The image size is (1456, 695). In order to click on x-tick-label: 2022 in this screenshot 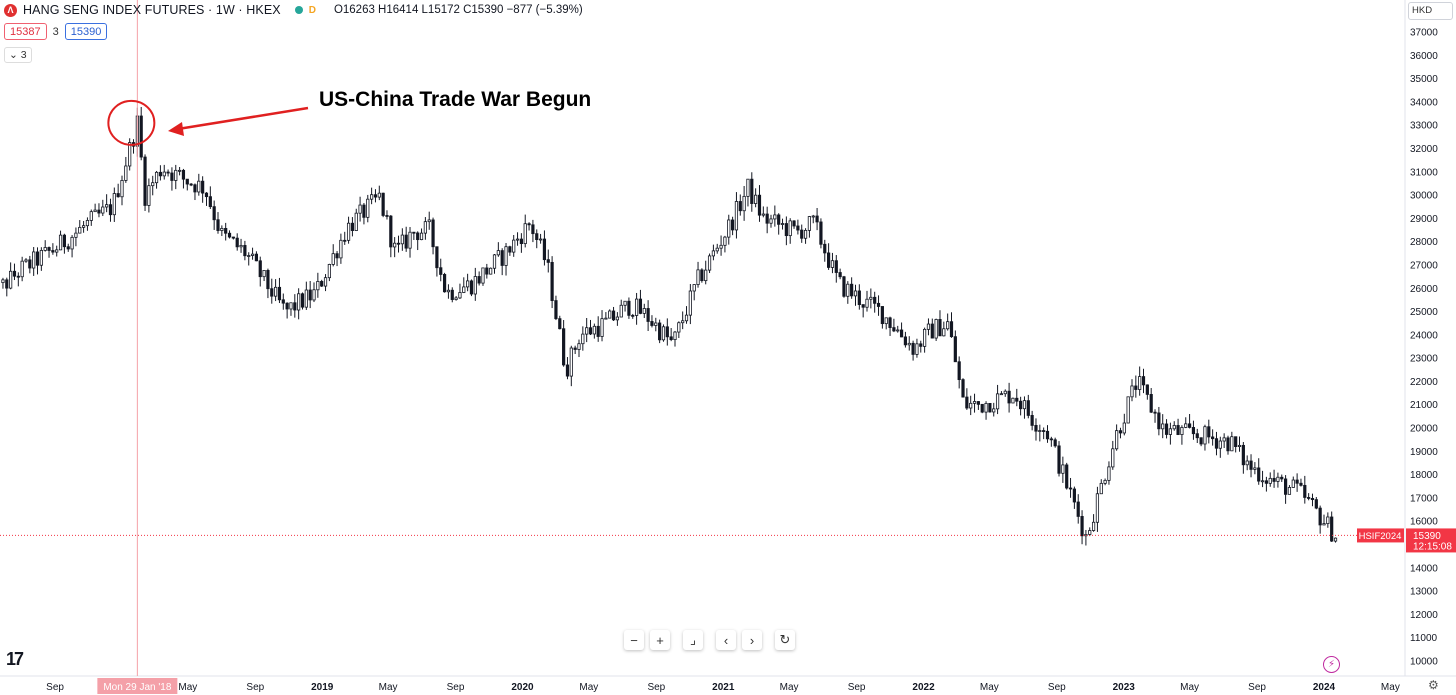, I will do `click(923, 687)`.